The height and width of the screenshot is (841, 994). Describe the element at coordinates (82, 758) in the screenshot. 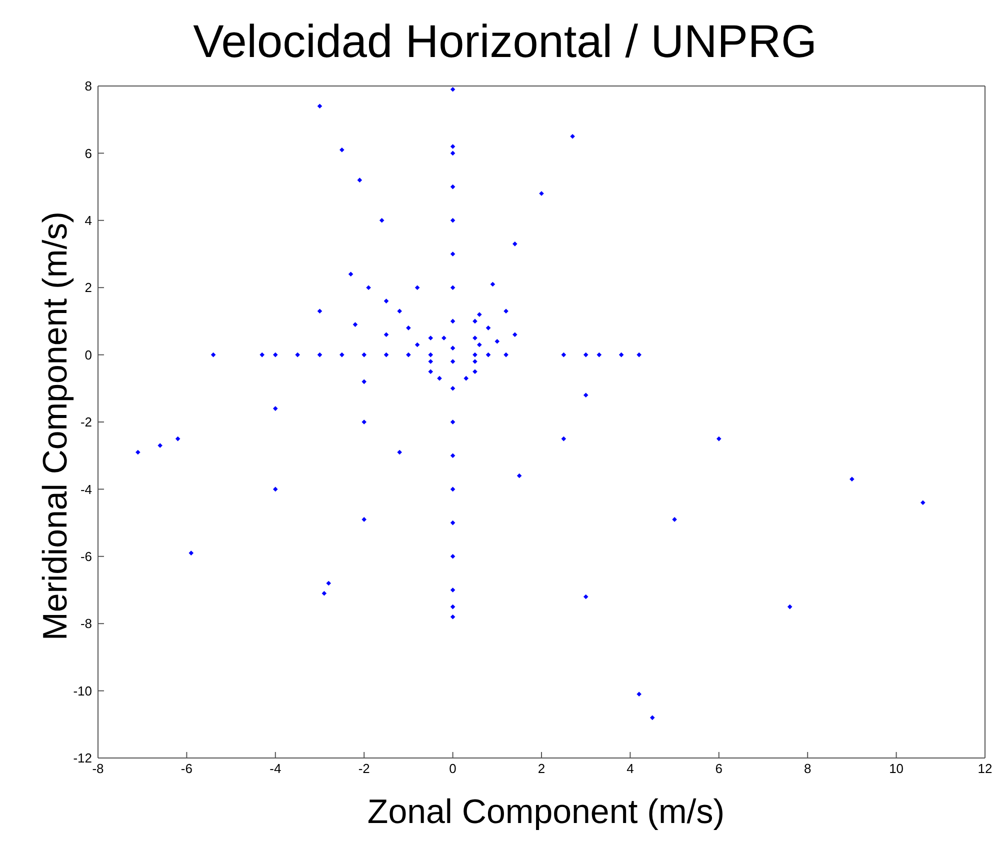

I see `y-tick-label: -12` at that location.